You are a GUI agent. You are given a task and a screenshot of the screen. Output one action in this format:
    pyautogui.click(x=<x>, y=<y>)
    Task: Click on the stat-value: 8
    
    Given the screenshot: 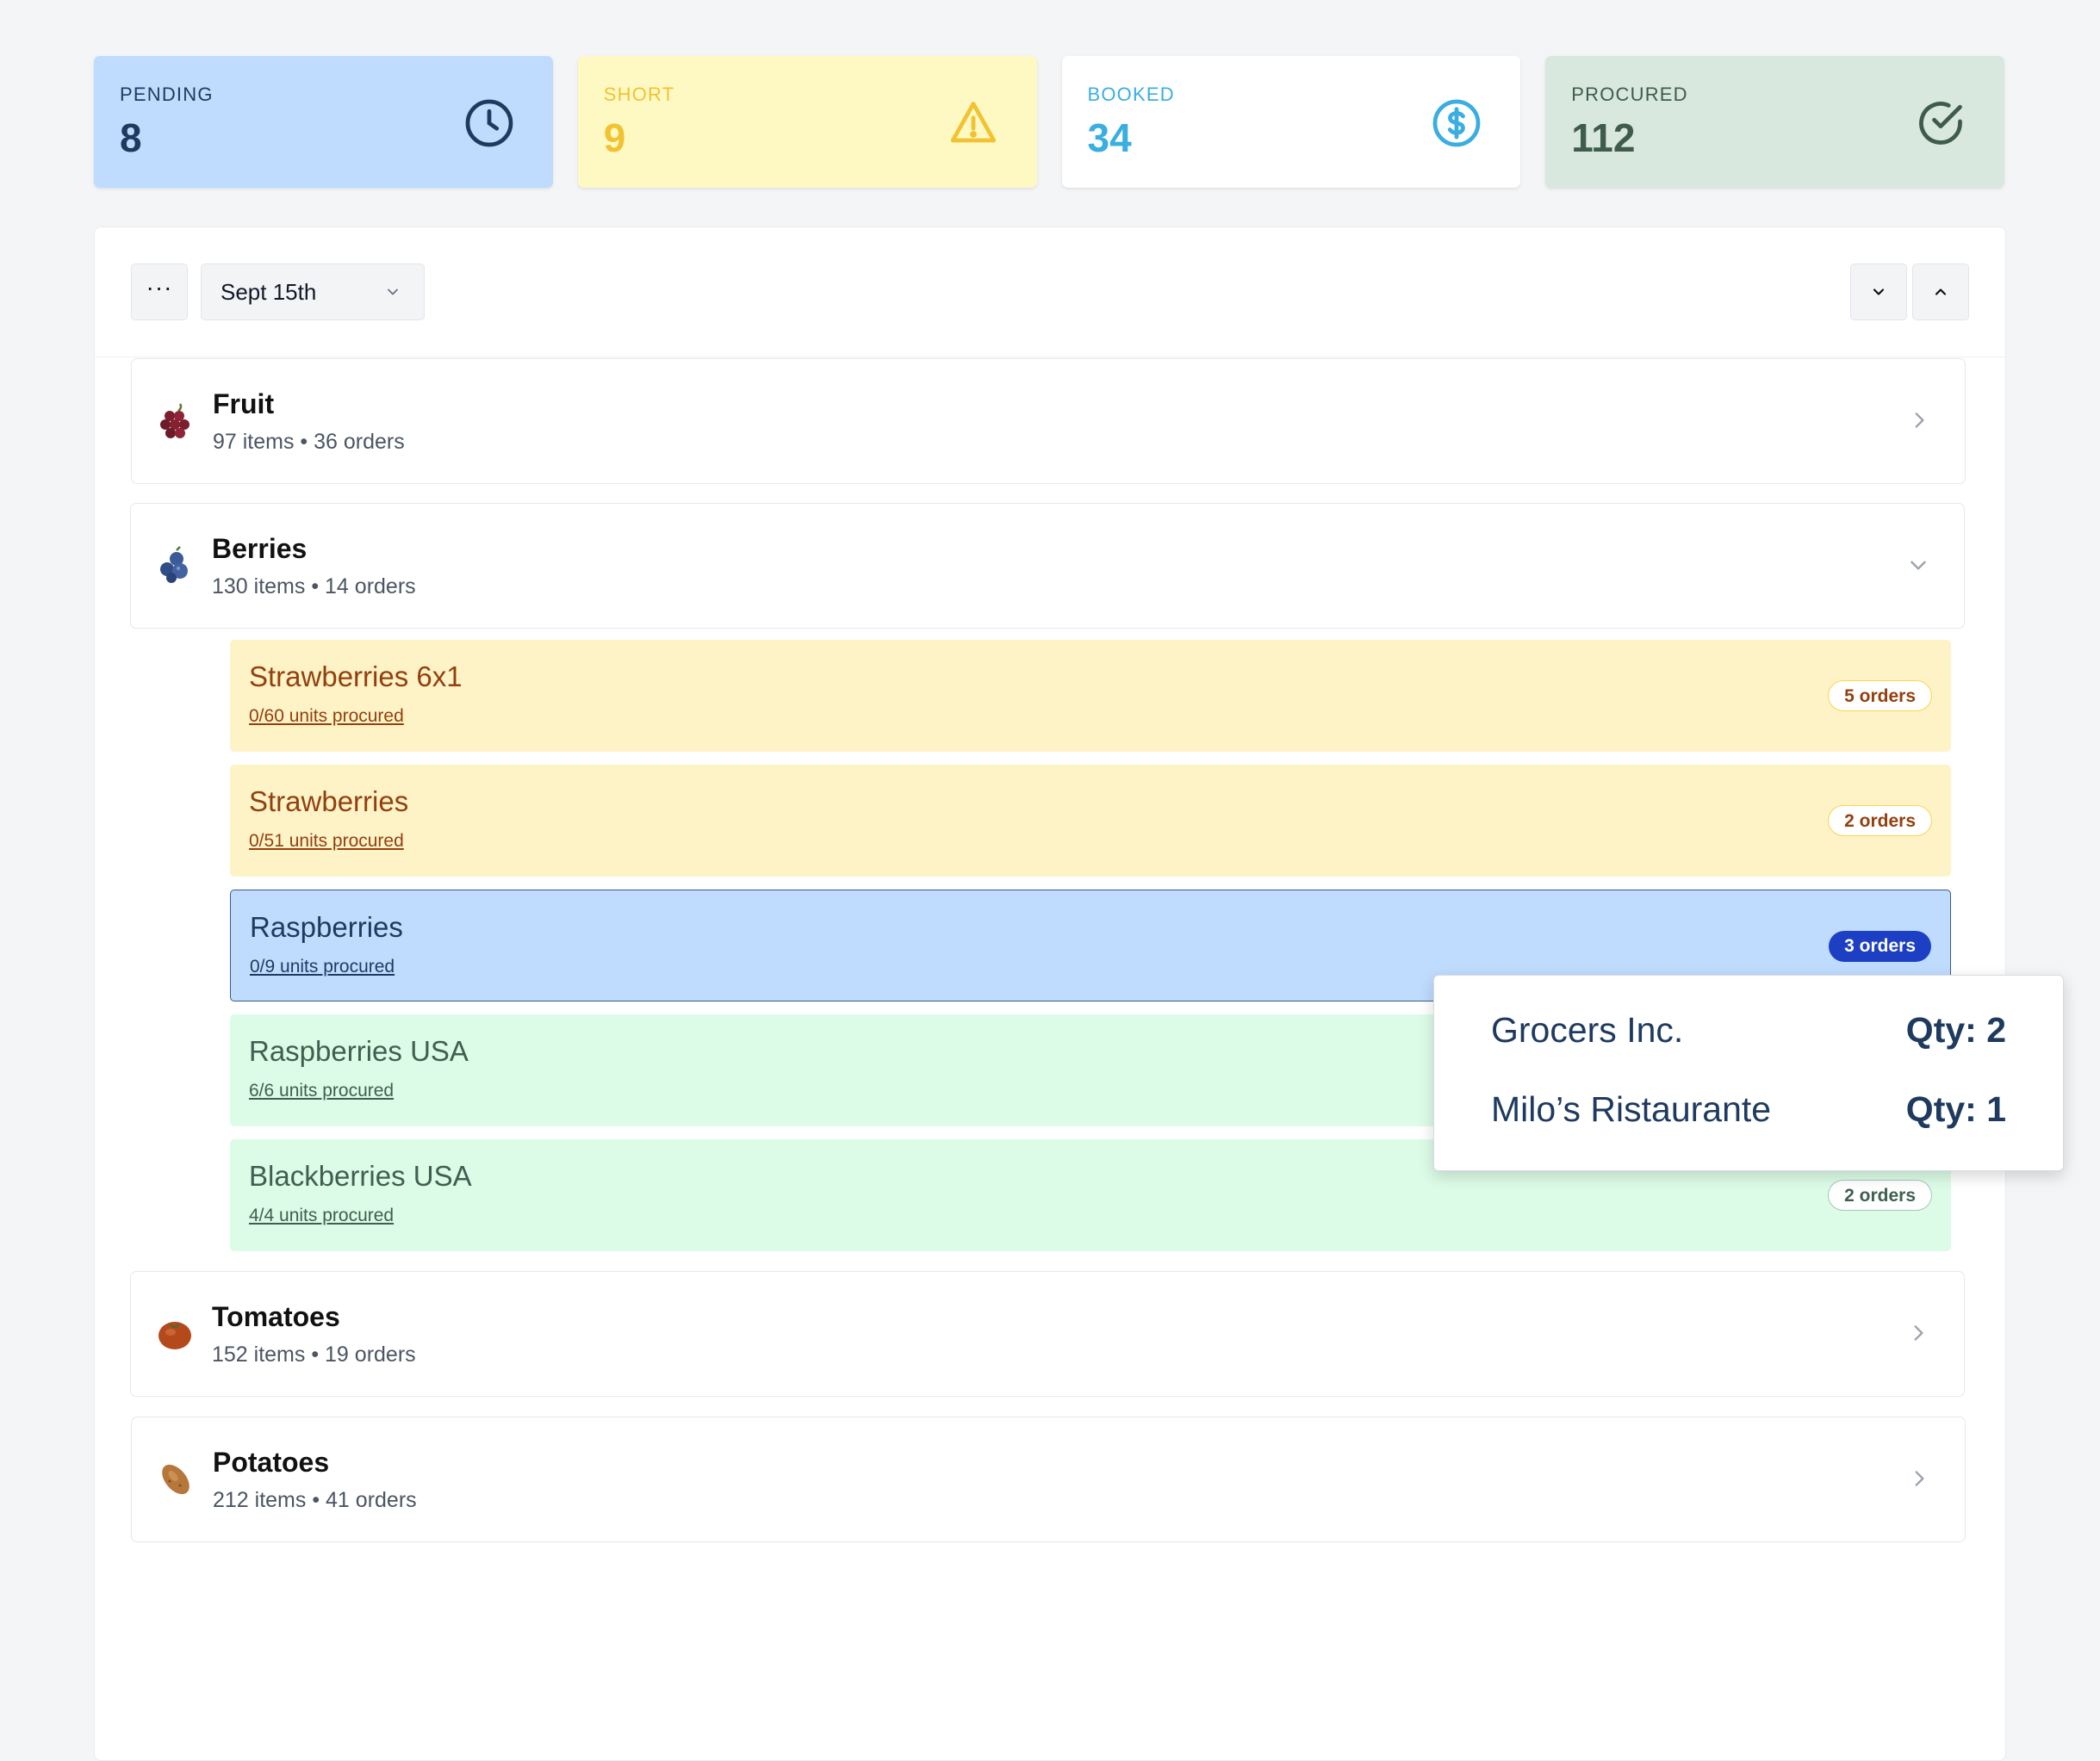 What is the action you would take?
    pyautogui.click(x=131, y=137)
    